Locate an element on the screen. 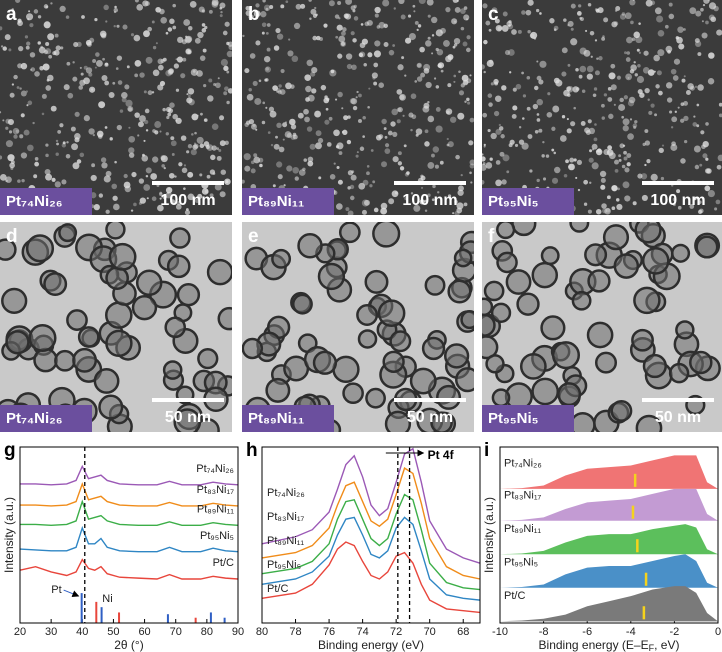 The height and width of the screenshot is (652, 722). image-panel: c Pt₉₅Ni₅ 100 nm is located at coordinates (602, 107).